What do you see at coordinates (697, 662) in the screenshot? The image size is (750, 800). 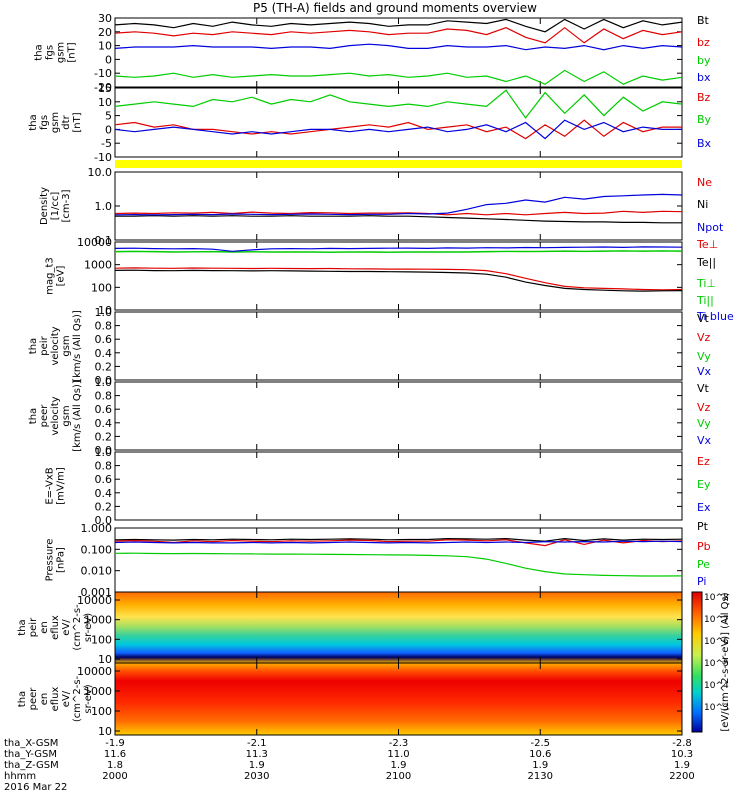 I see `colorbar-scale` at bounding box center [697, 662].